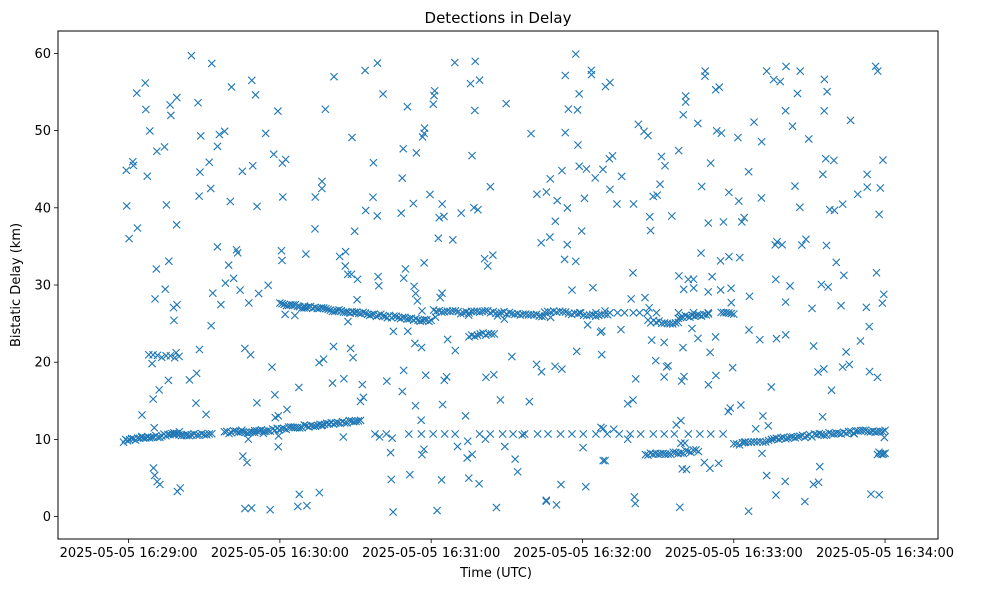 The height and width of the screenshot is (590, 985). What do you see at coordinates (42, 54) in the screenshot?
I see `y-tick-label: 60` at bounding box center [42, 54].